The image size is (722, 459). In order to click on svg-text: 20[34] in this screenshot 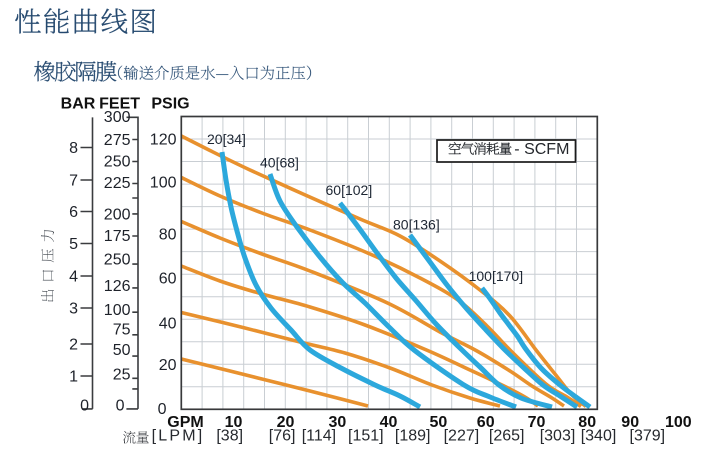, I will do `click(226, 139)`.